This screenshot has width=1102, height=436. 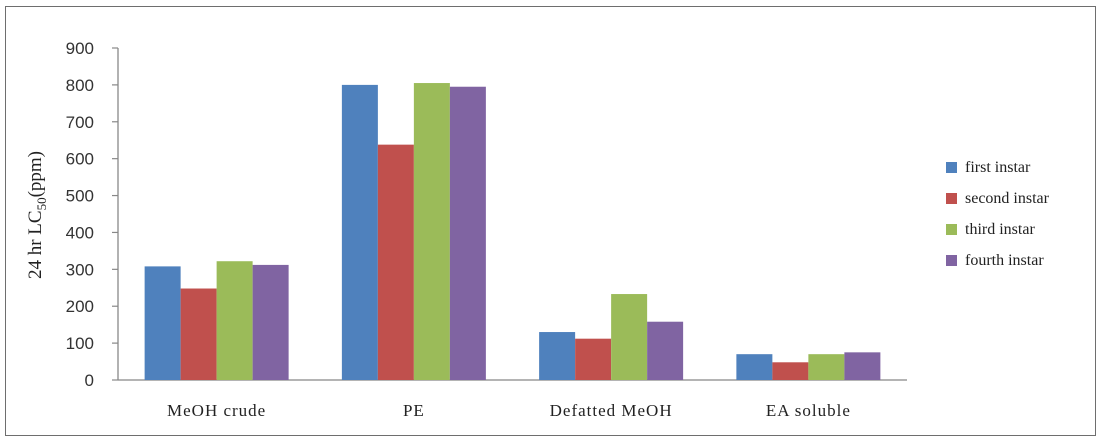 What do you see at coordinates (89, 380) in the screenshot?
I see `y-tick-label: 0` at bounding box center [89, 380].